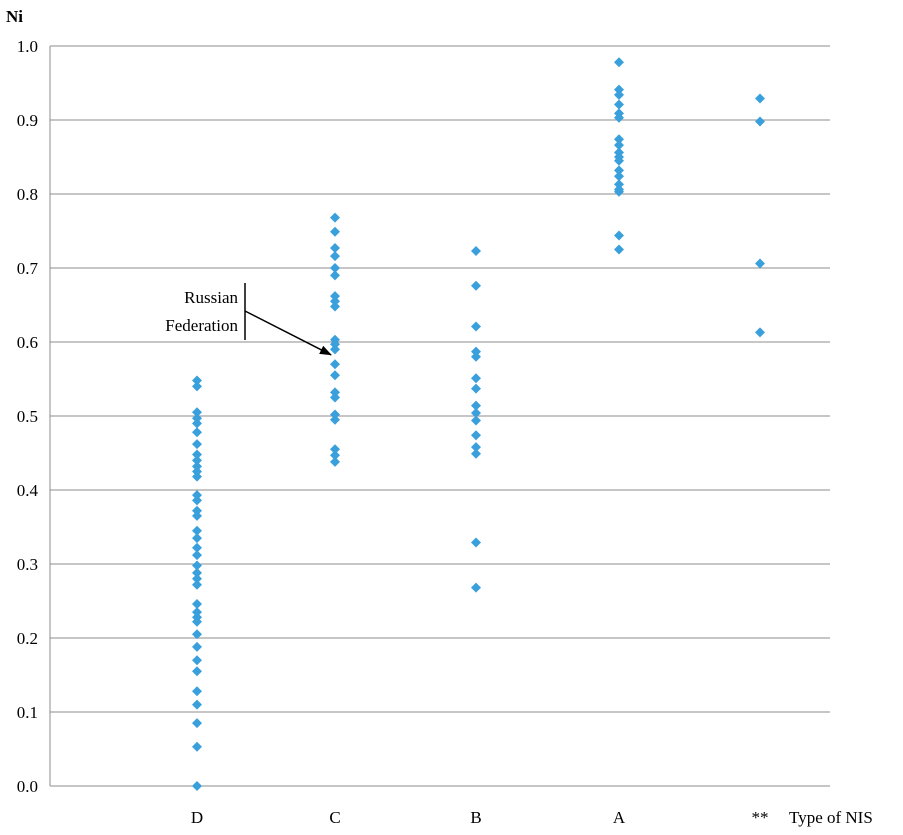 The width and height of the screenshot is (903, 835). I want to click on x-axis-label: Type of NIS, so click(831, 817).